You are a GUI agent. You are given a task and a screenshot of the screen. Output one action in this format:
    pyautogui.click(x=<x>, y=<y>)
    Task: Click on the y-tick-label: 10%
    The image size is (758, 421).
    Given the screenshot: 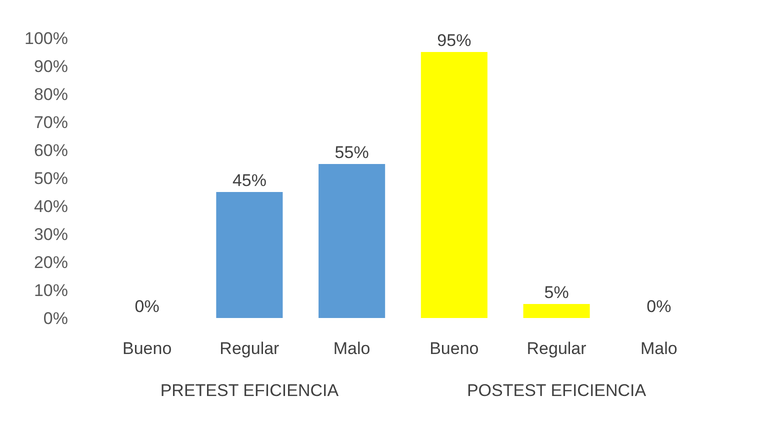 What is the action you would take?
    pyautogui.click(x=51, y=290)
    